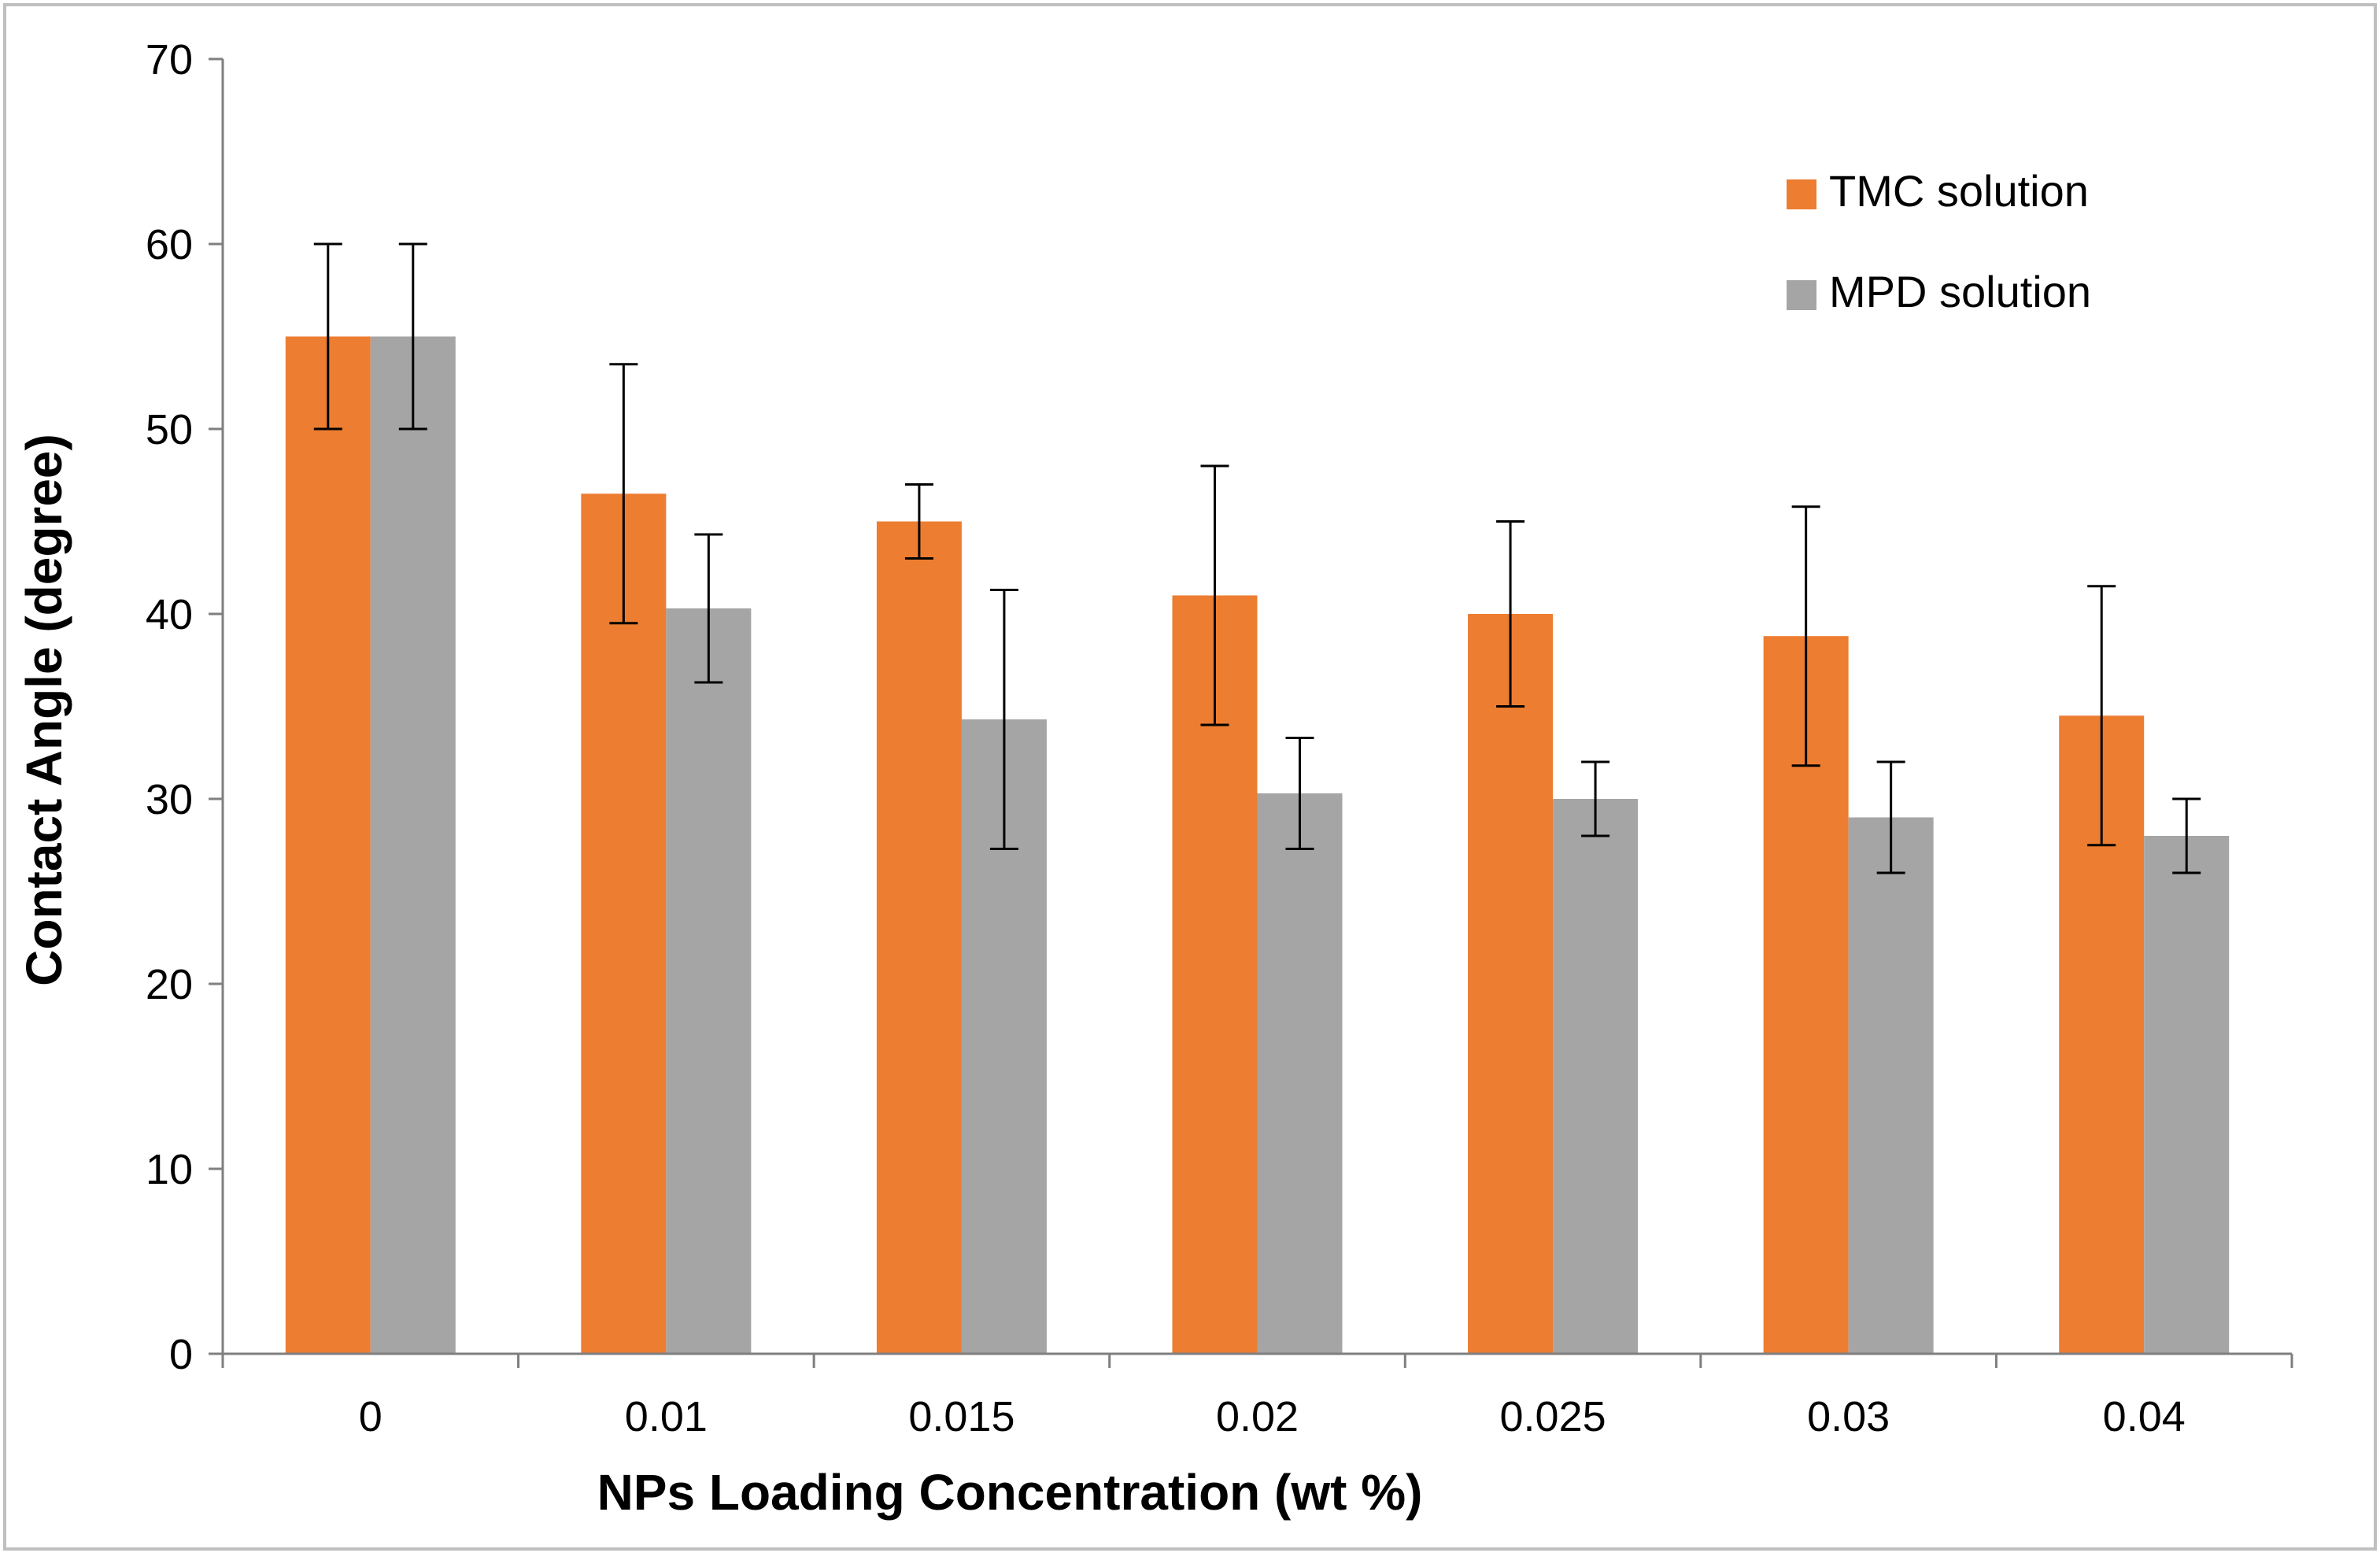 The height and width of the screenshot is (1560, 2380). Describe the element at coordinates (1802, 194) in the screenshot. I see `legend-swatch-tmc` at that location.